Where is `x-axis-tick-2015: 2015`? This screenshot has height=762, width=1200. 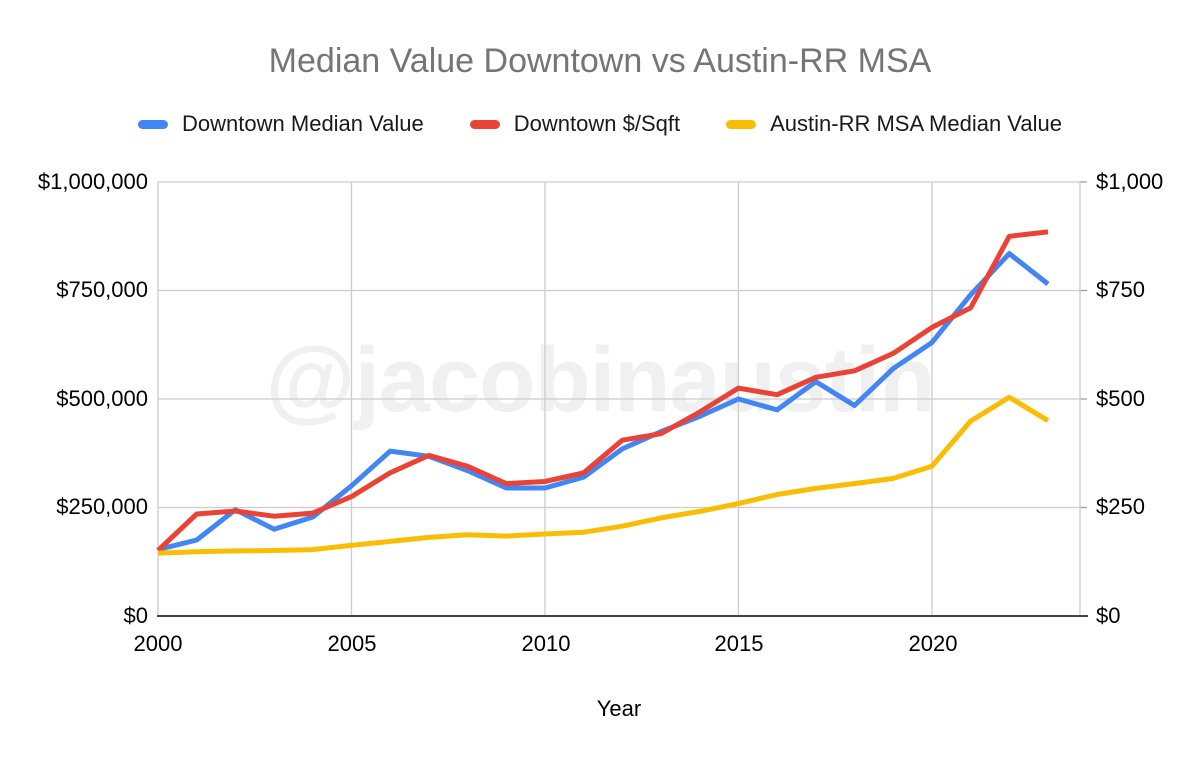 x-axis-tick-2015: 2015 is located at coordinates (739, 643).